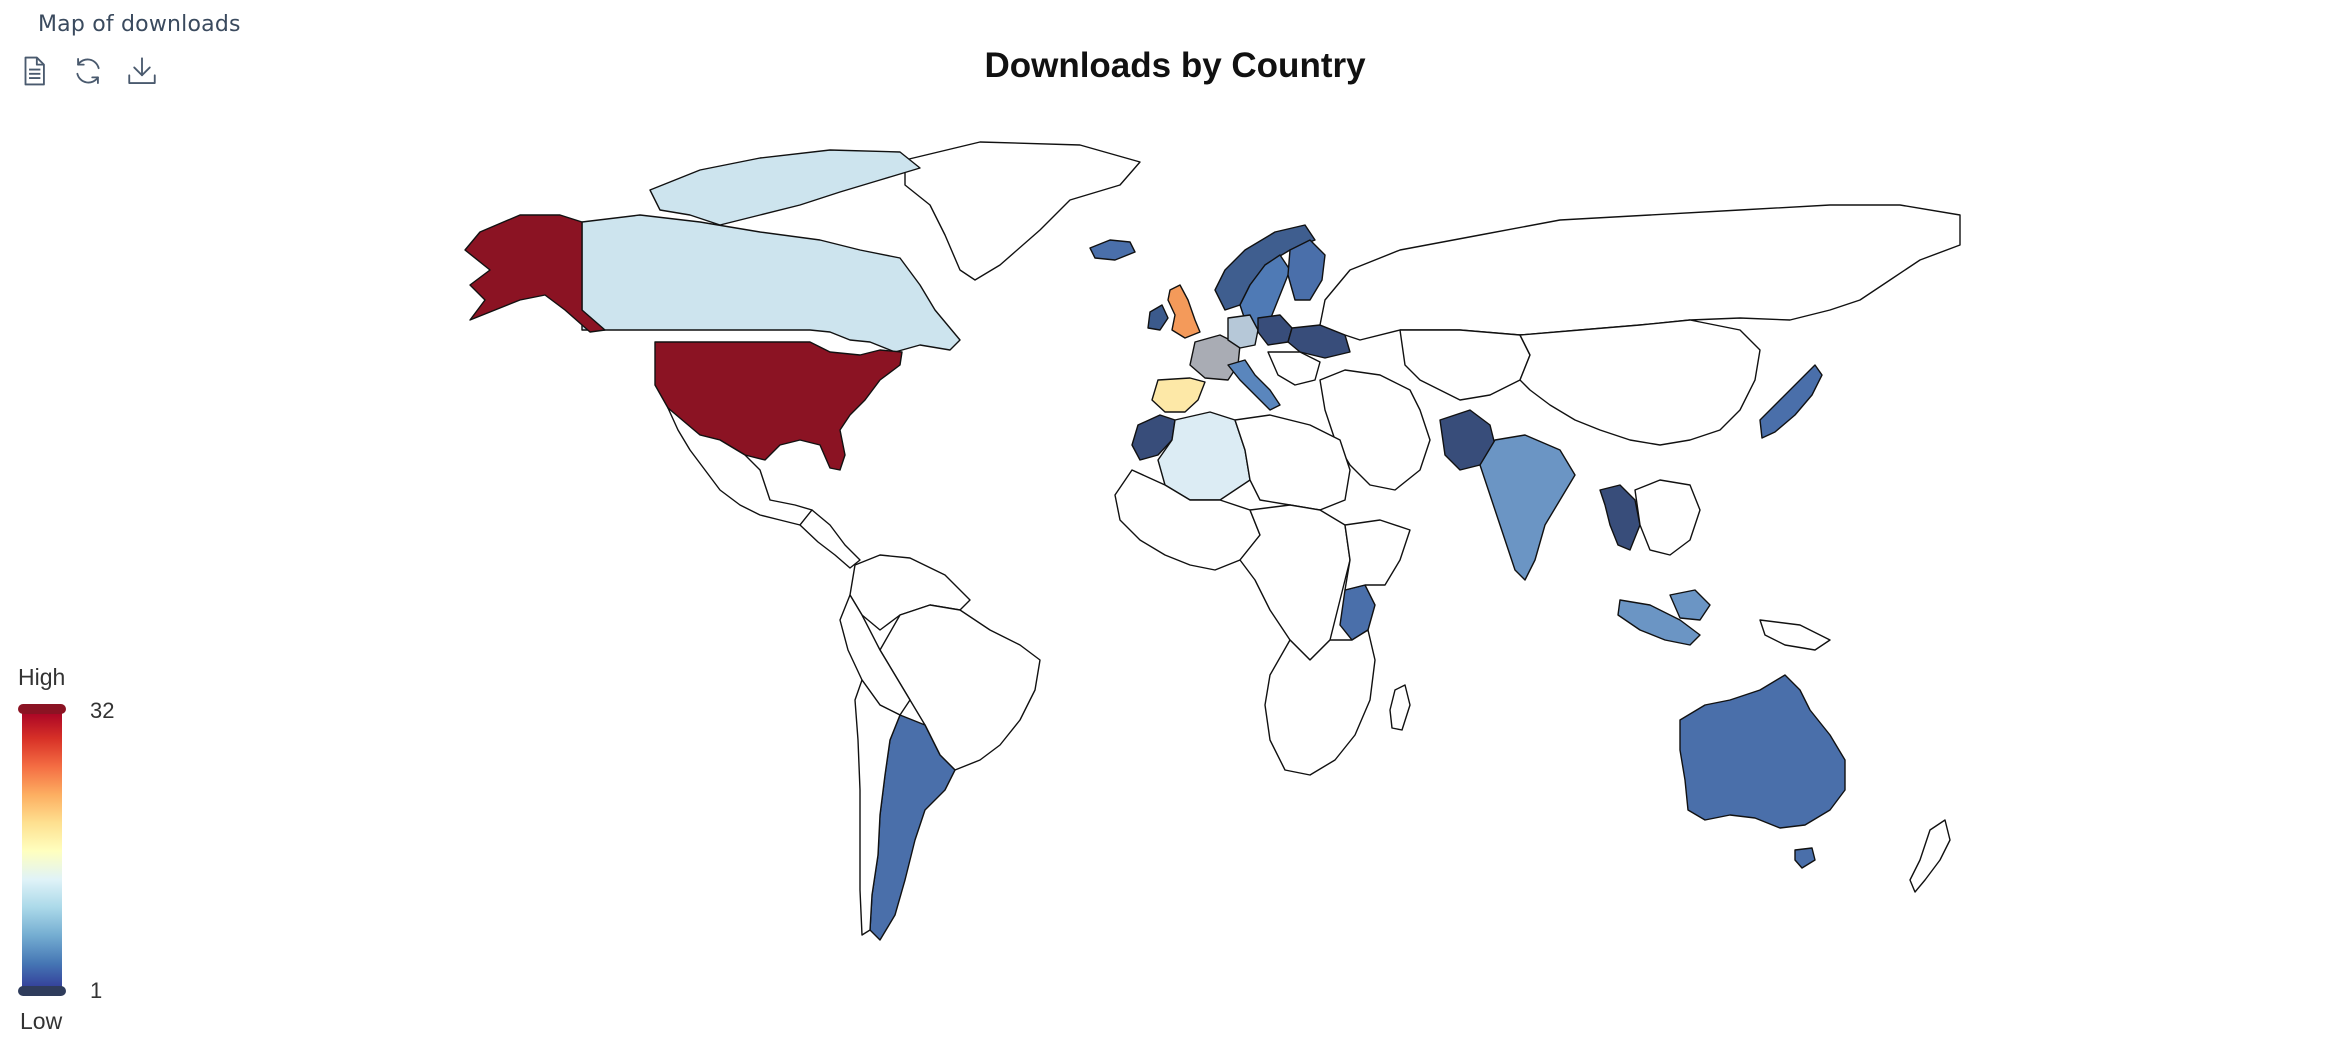  What do you see at coordinates (1762, 751) in the screenshot?
I see `country-australia` at bounding box center [1762, 751].